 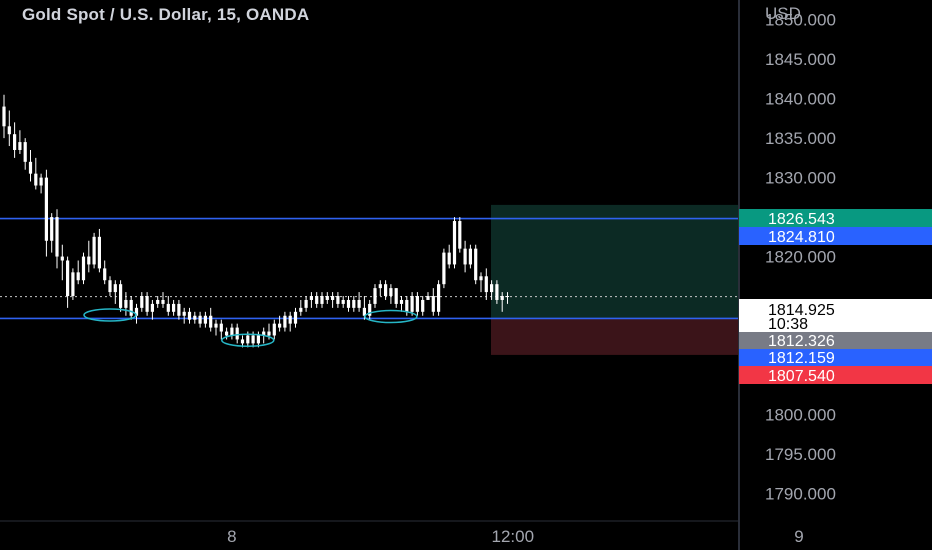 I want to click on countdown-label: 10:38, so click(x=788, y=324).